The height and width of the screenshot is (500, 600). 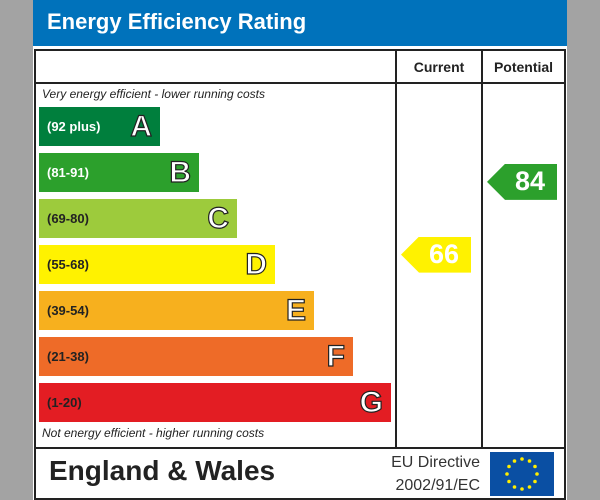 What do you see at coordinates (523, 67) in the screenshot?
I see `column-header-potential: Potential` at bounding box center [523, 67].